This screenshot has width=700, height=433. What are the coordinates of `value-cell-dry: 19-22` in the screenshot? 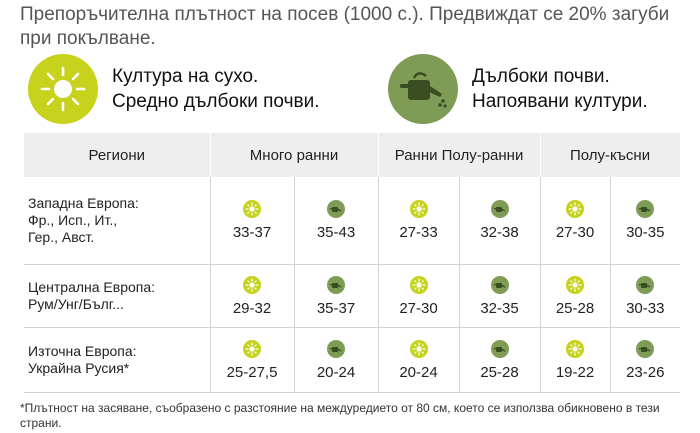 It's located at (575, 360).